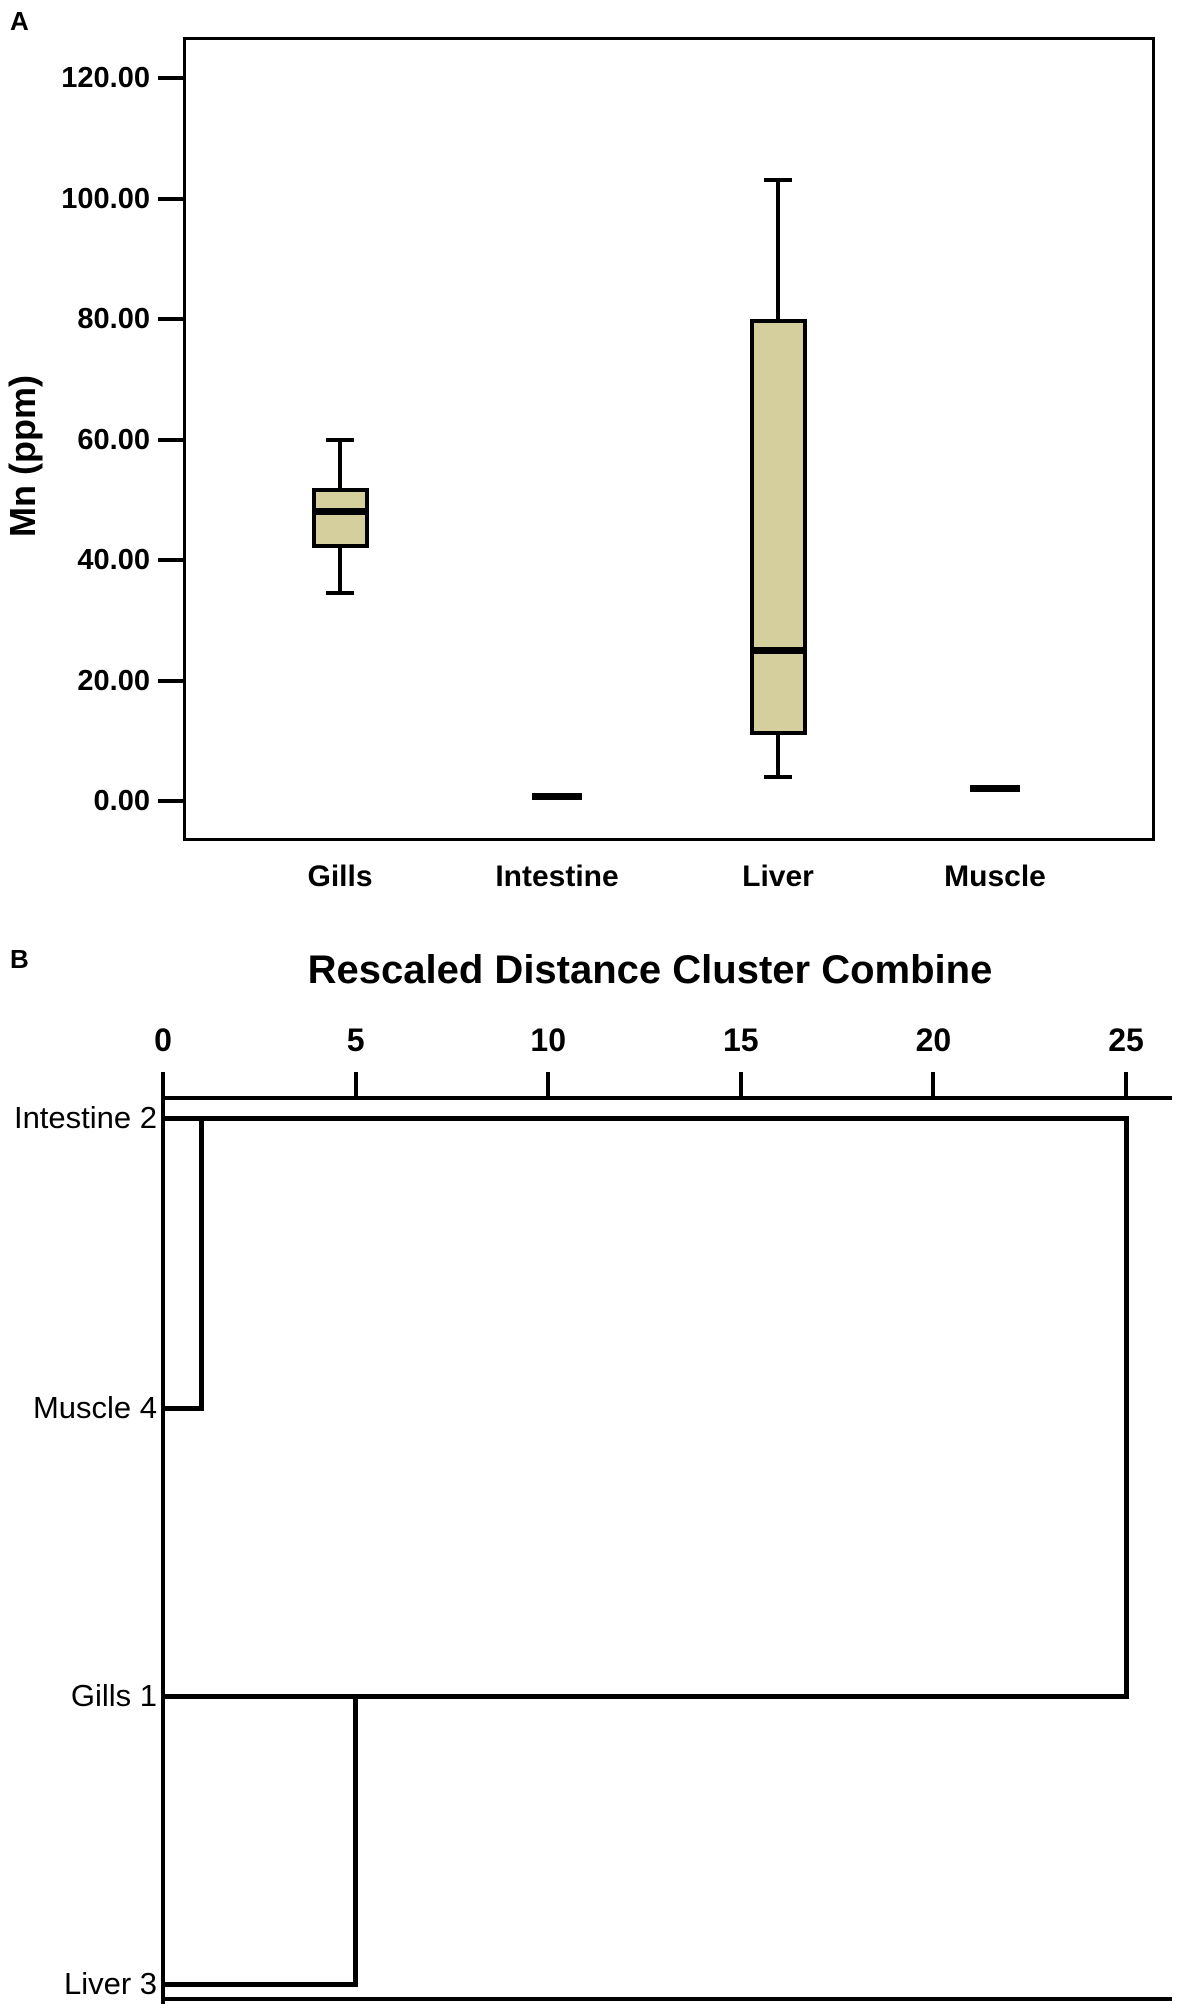  I want to click on distance-axis-tick-label: 15, so click(741, 1040).